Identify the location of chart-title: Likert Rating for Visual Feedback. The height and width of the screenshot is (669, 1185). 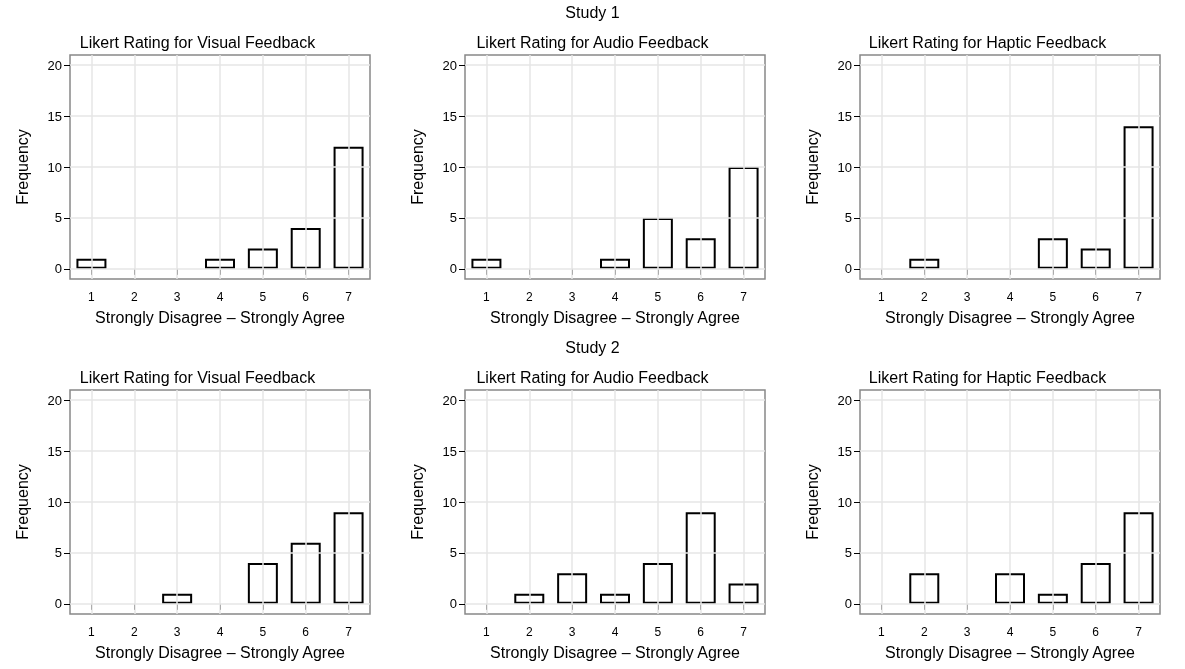
(198, 377).